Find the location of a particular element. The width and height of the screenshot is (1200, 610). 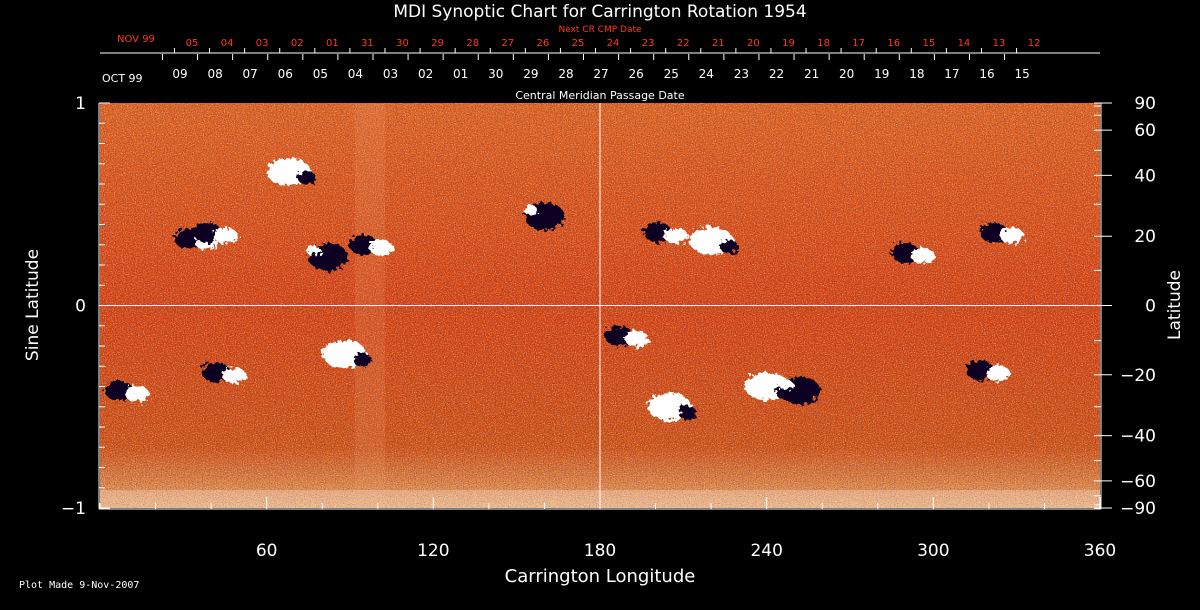

y-left-tick-label: 0 is located at coordinates (80, 307).